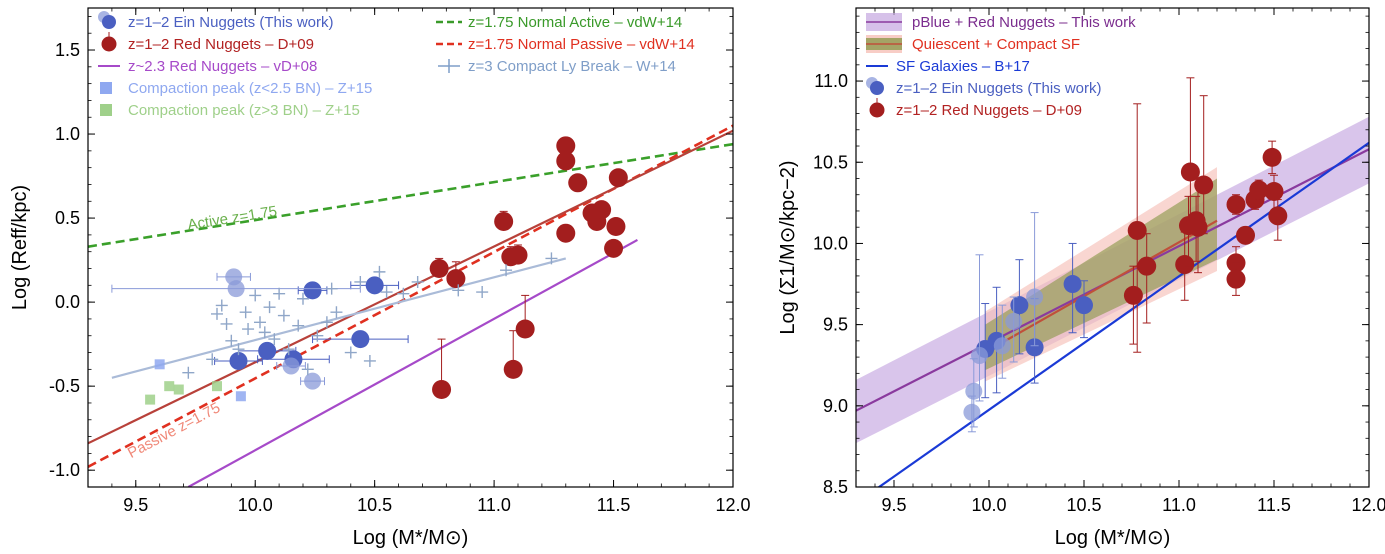  Describe the element at coordinates (109, 22) in the screenshot. I see `legend-marker-ein` at that location.